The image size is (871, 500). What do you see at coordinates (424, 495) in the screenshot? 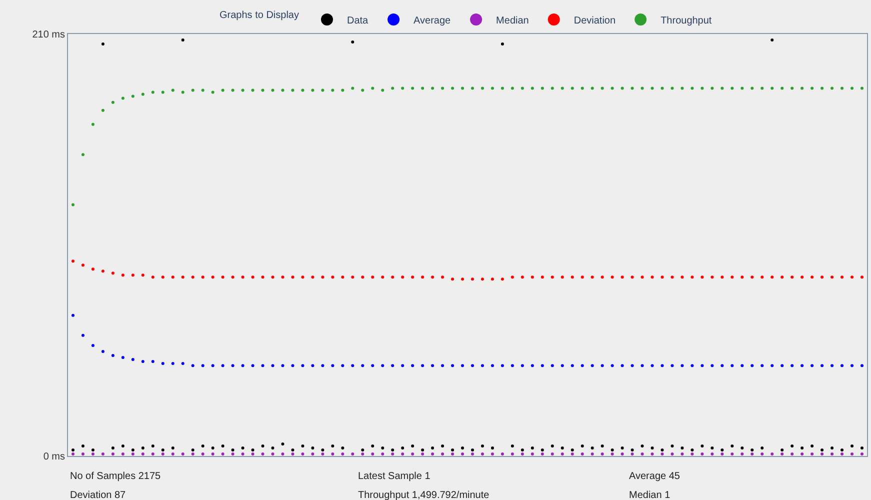
I see `text: Throughput 1,499.792/minute` at bounding box center [424, 495].